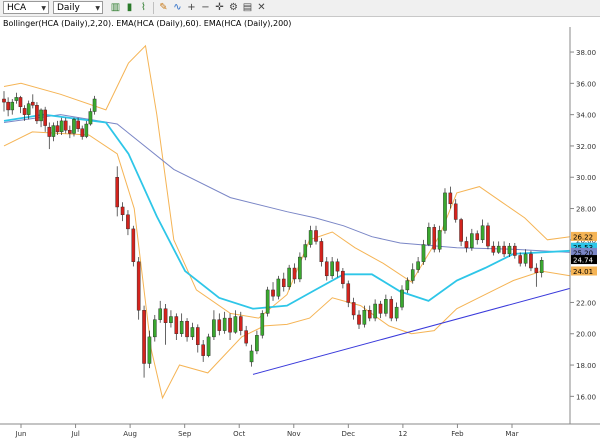  Describe the element at coordinates (75, 434) in the screenshot. I see `x-tick-label: Jul` at that location.